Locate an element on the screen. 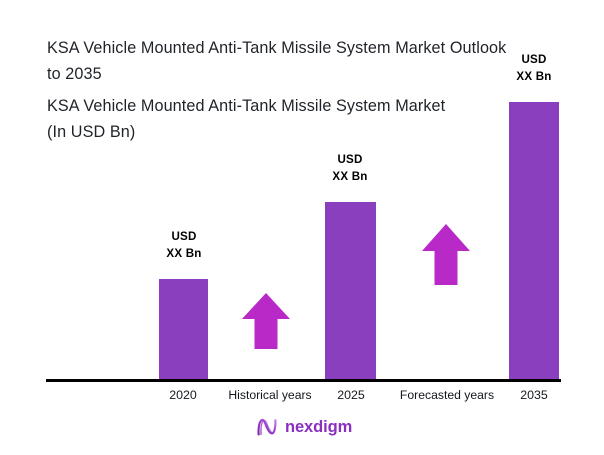 The height and width of the screenshot is (455, 604). x-axis-tick-2025: 2025 is located at coordinates (351, 395).